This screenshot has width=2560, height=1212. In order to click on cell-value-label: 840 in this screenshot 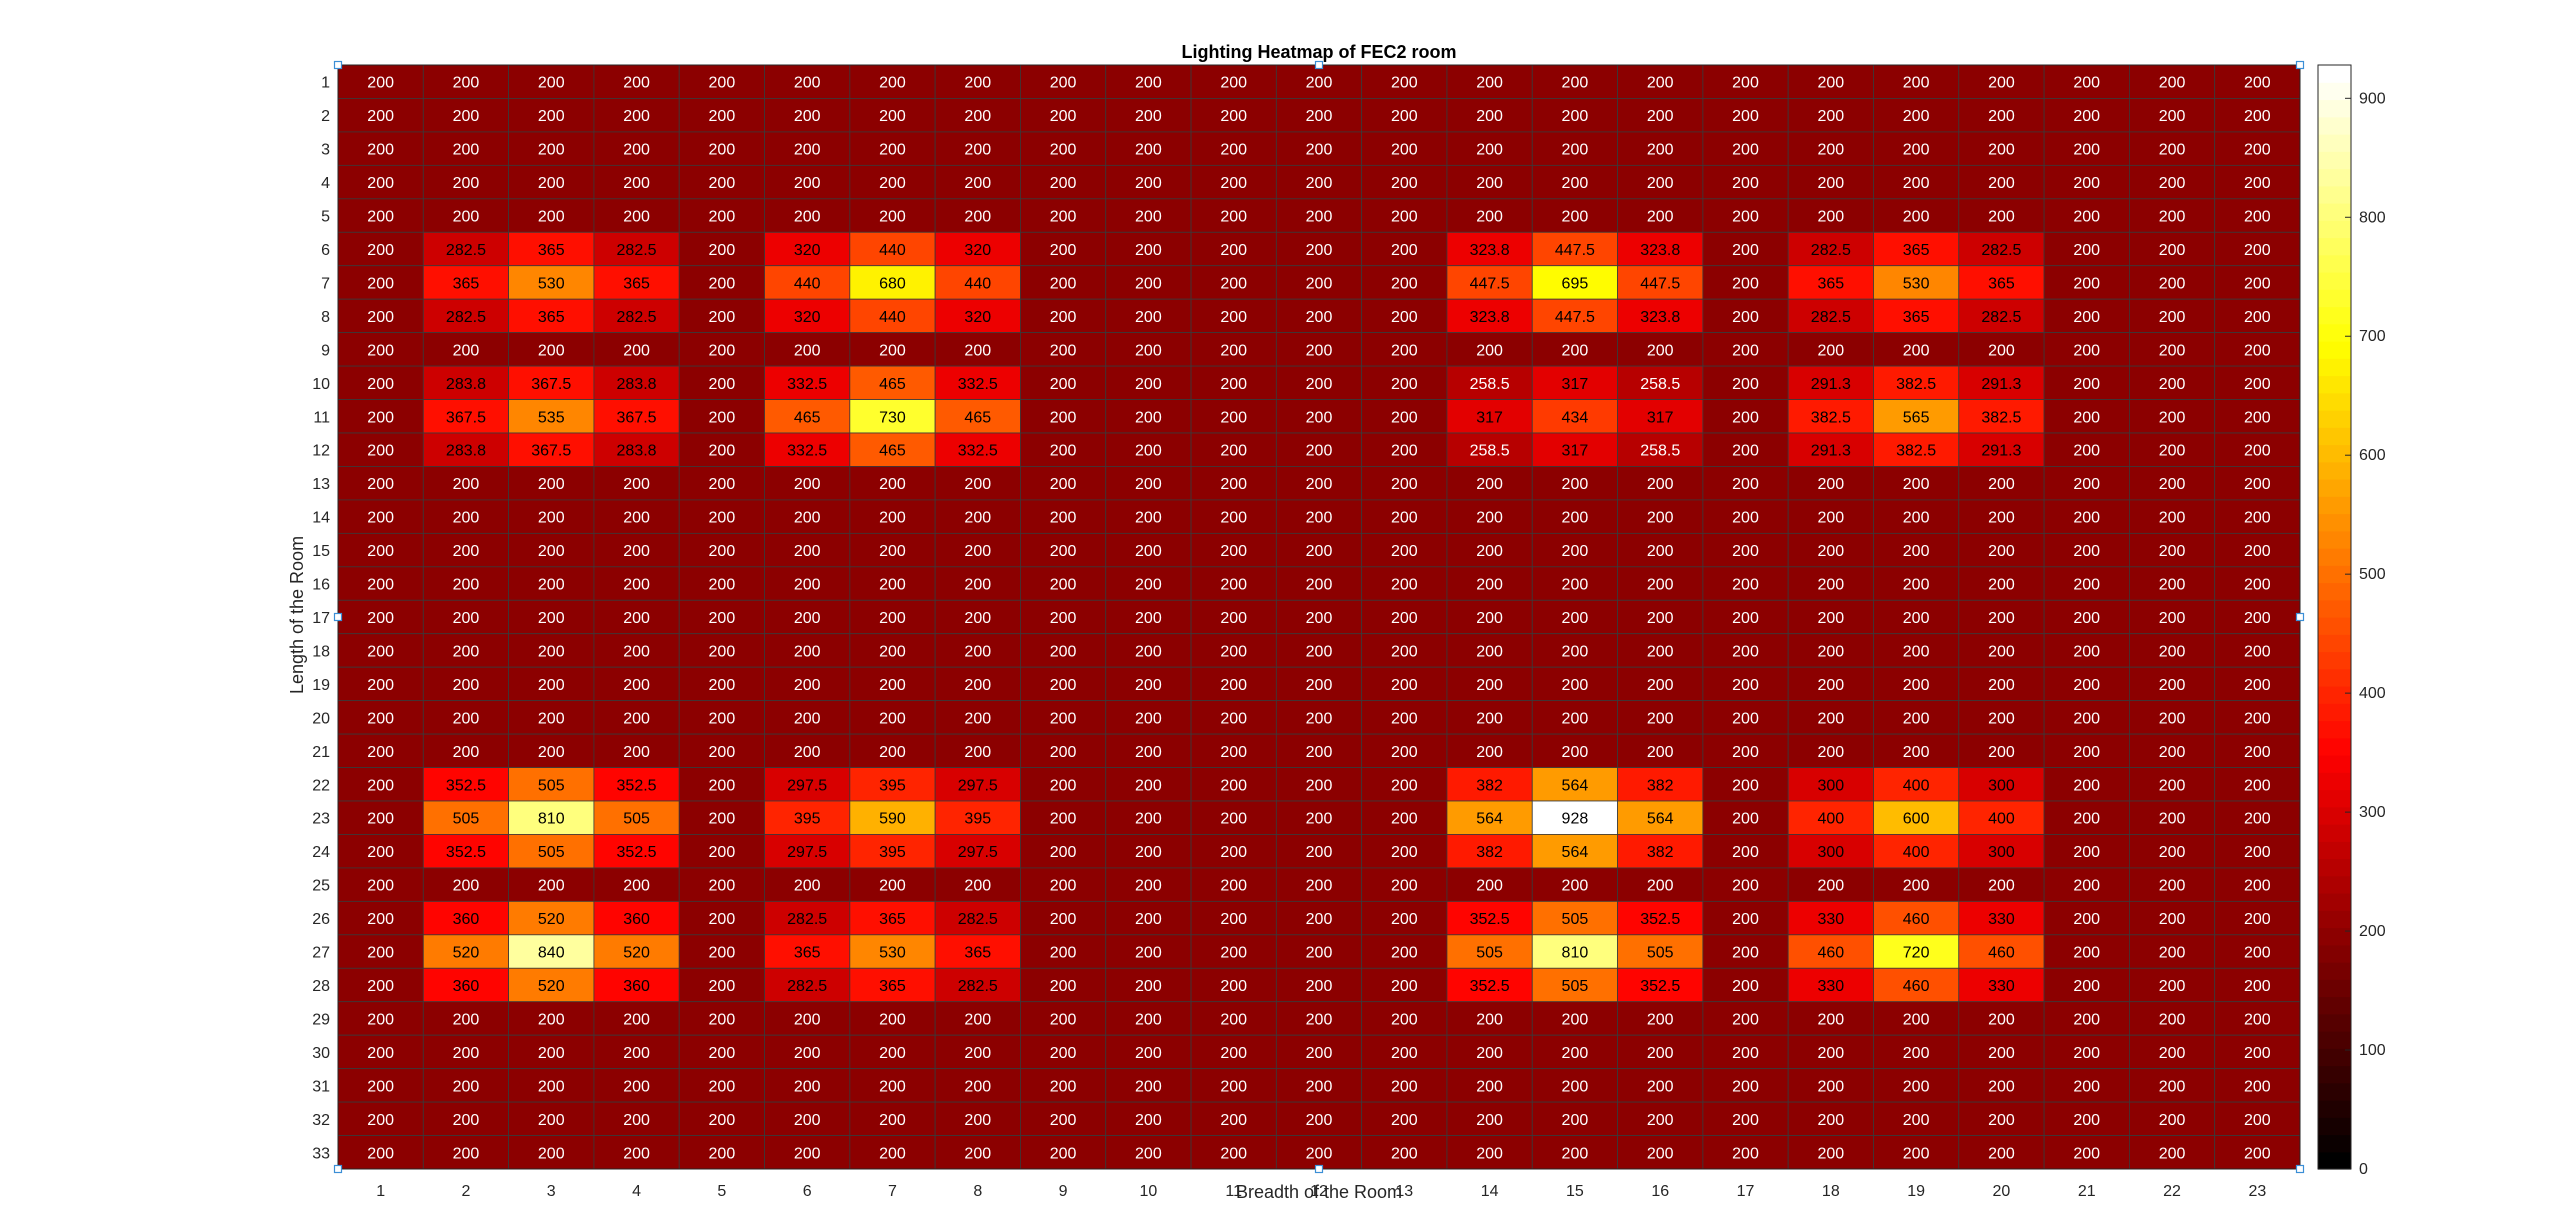, I will do `click(551, 953)`.